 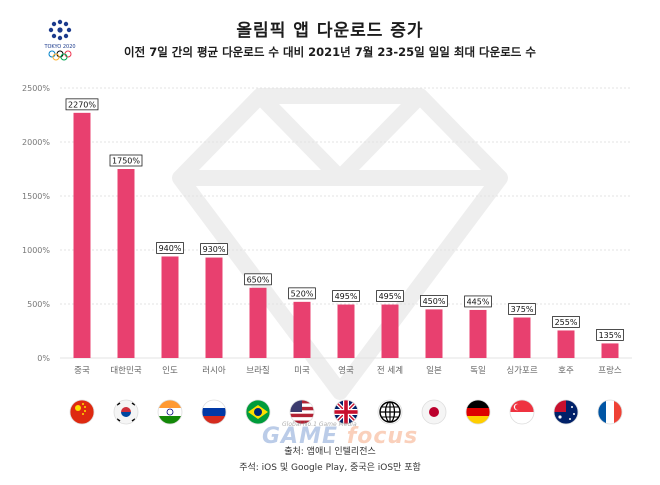 What do you see at coordinates (36, 196) in the screenshot?
I see `y-tick-label: 1500%` at bounding box center [36, 196].